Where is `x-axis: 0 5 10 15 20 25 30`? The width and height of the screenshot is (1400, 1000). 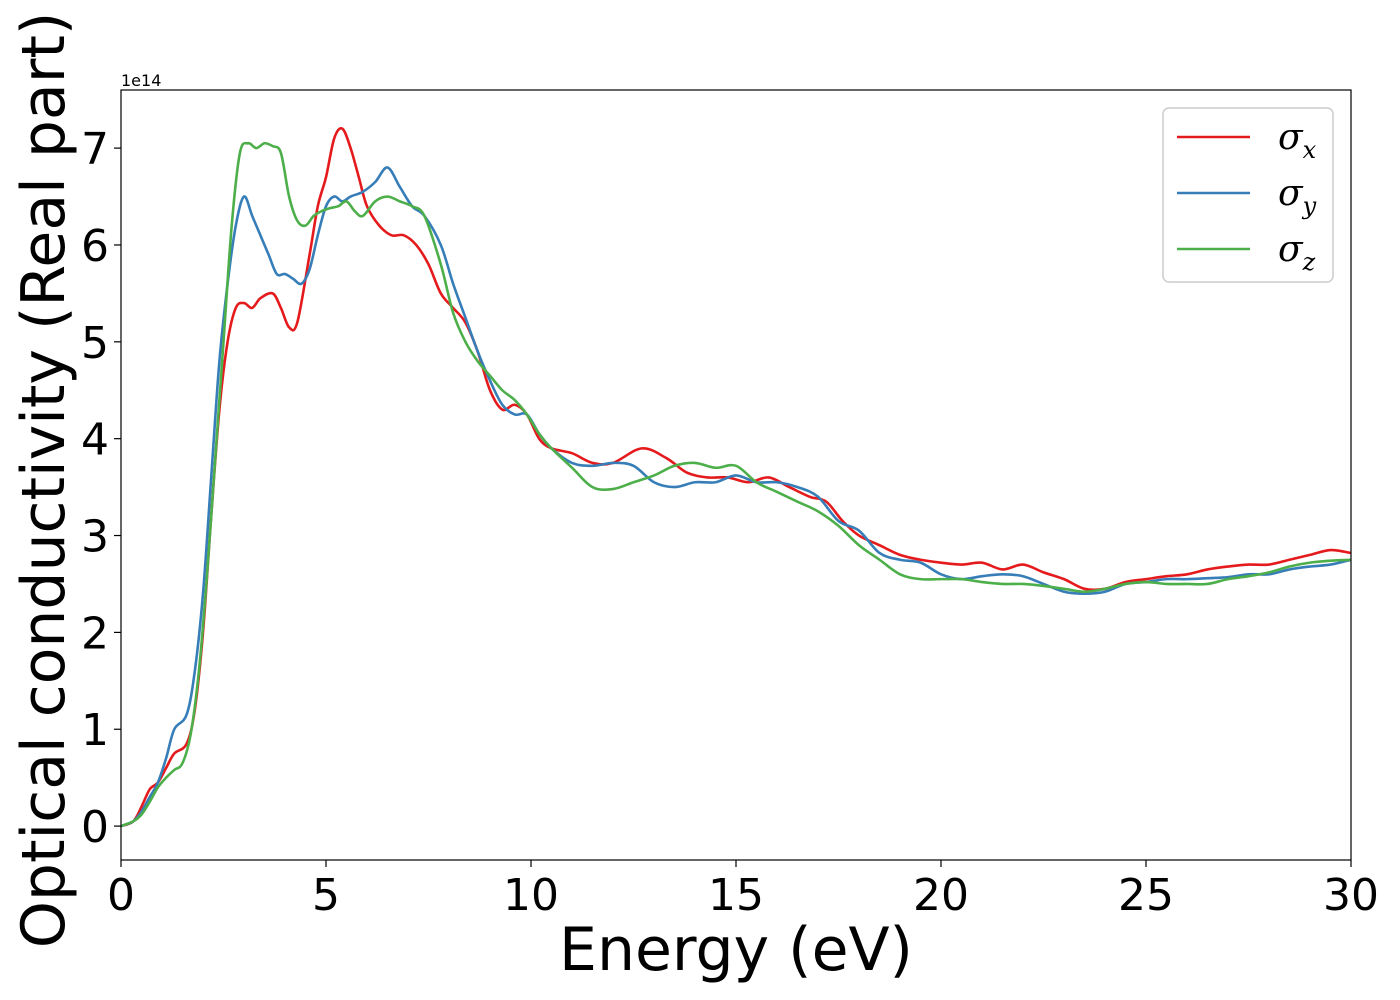
x-axis: 0 5 10 15 20 25 30 is located at coordinates (743, 890).